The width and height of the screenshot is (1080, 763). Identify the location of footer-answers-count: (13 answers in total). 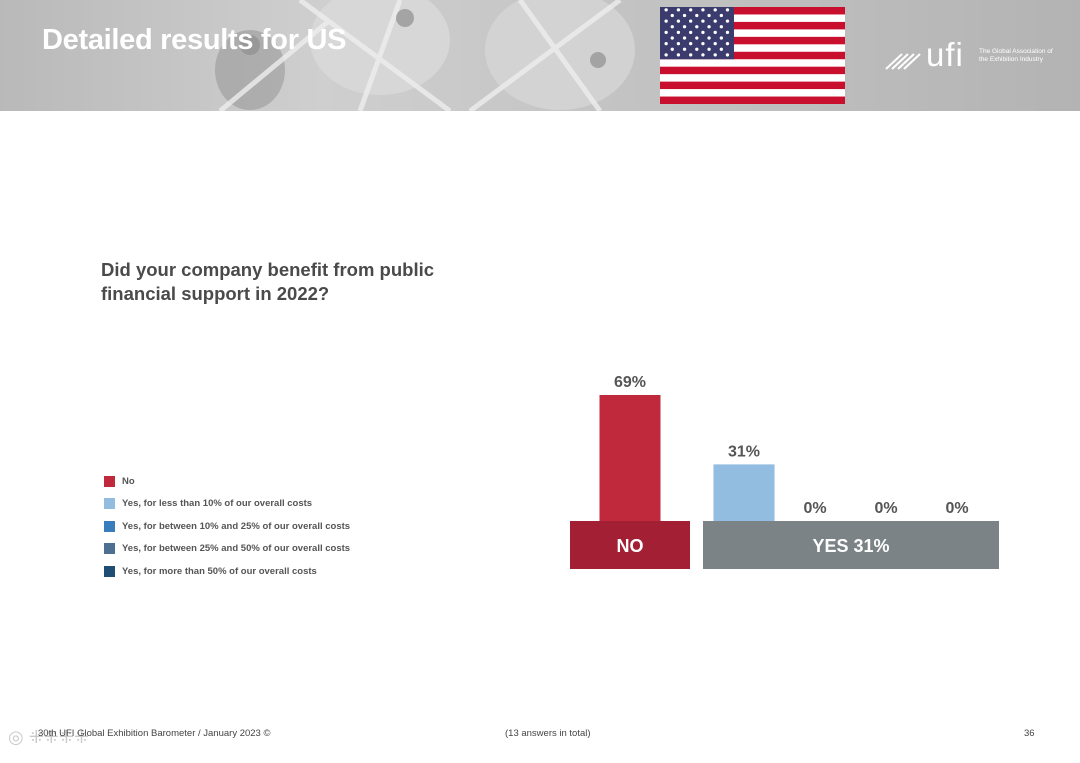
(548, 733).